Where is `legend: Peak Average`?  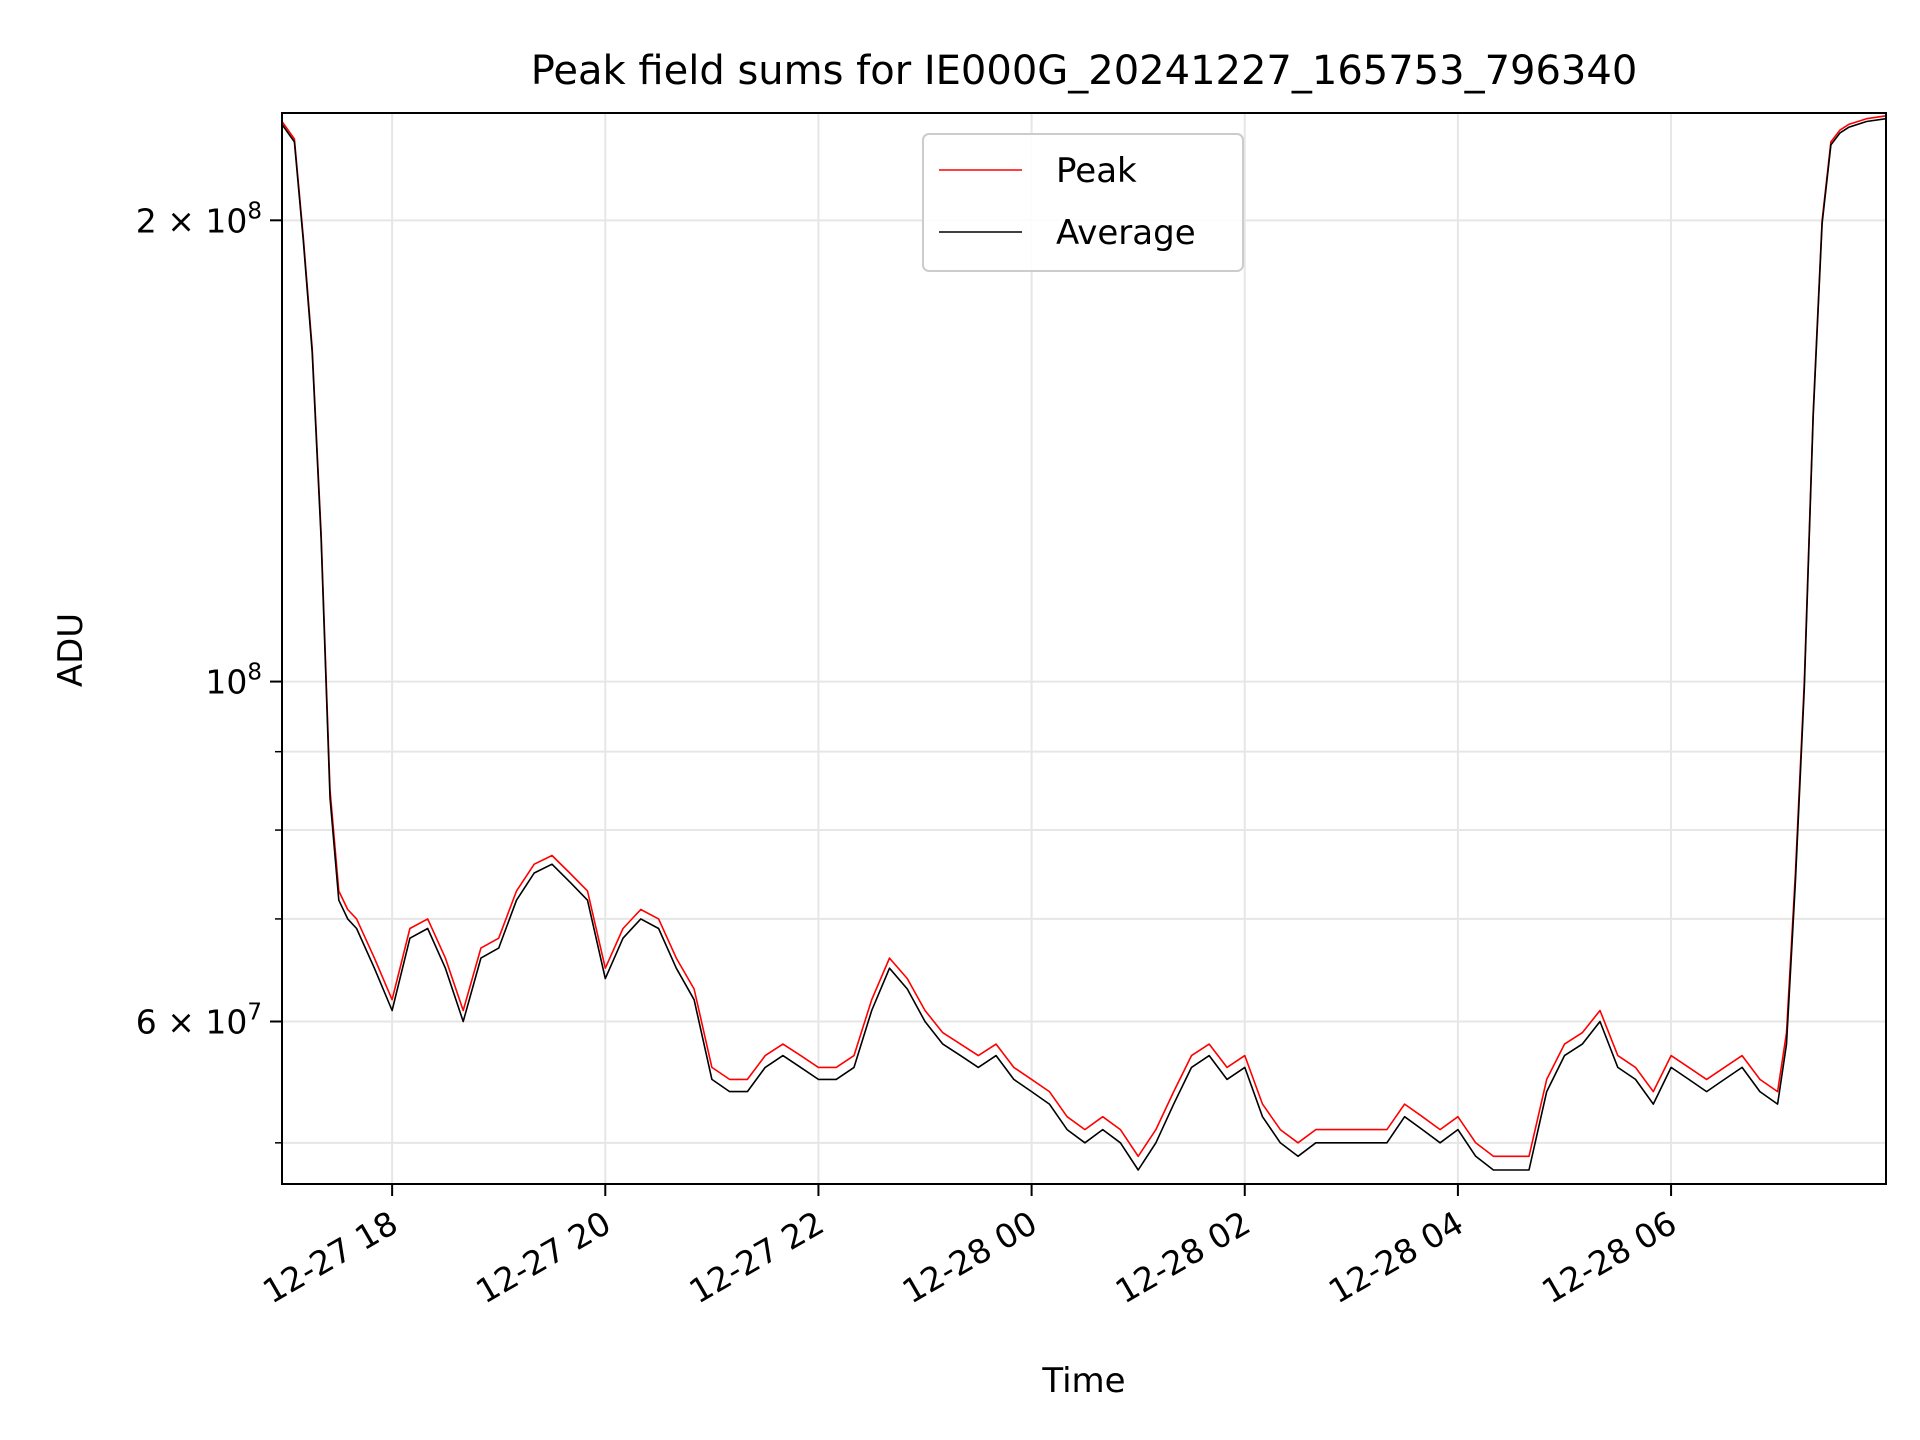
legend: Peak Average is located at coordinates (1083, 202).